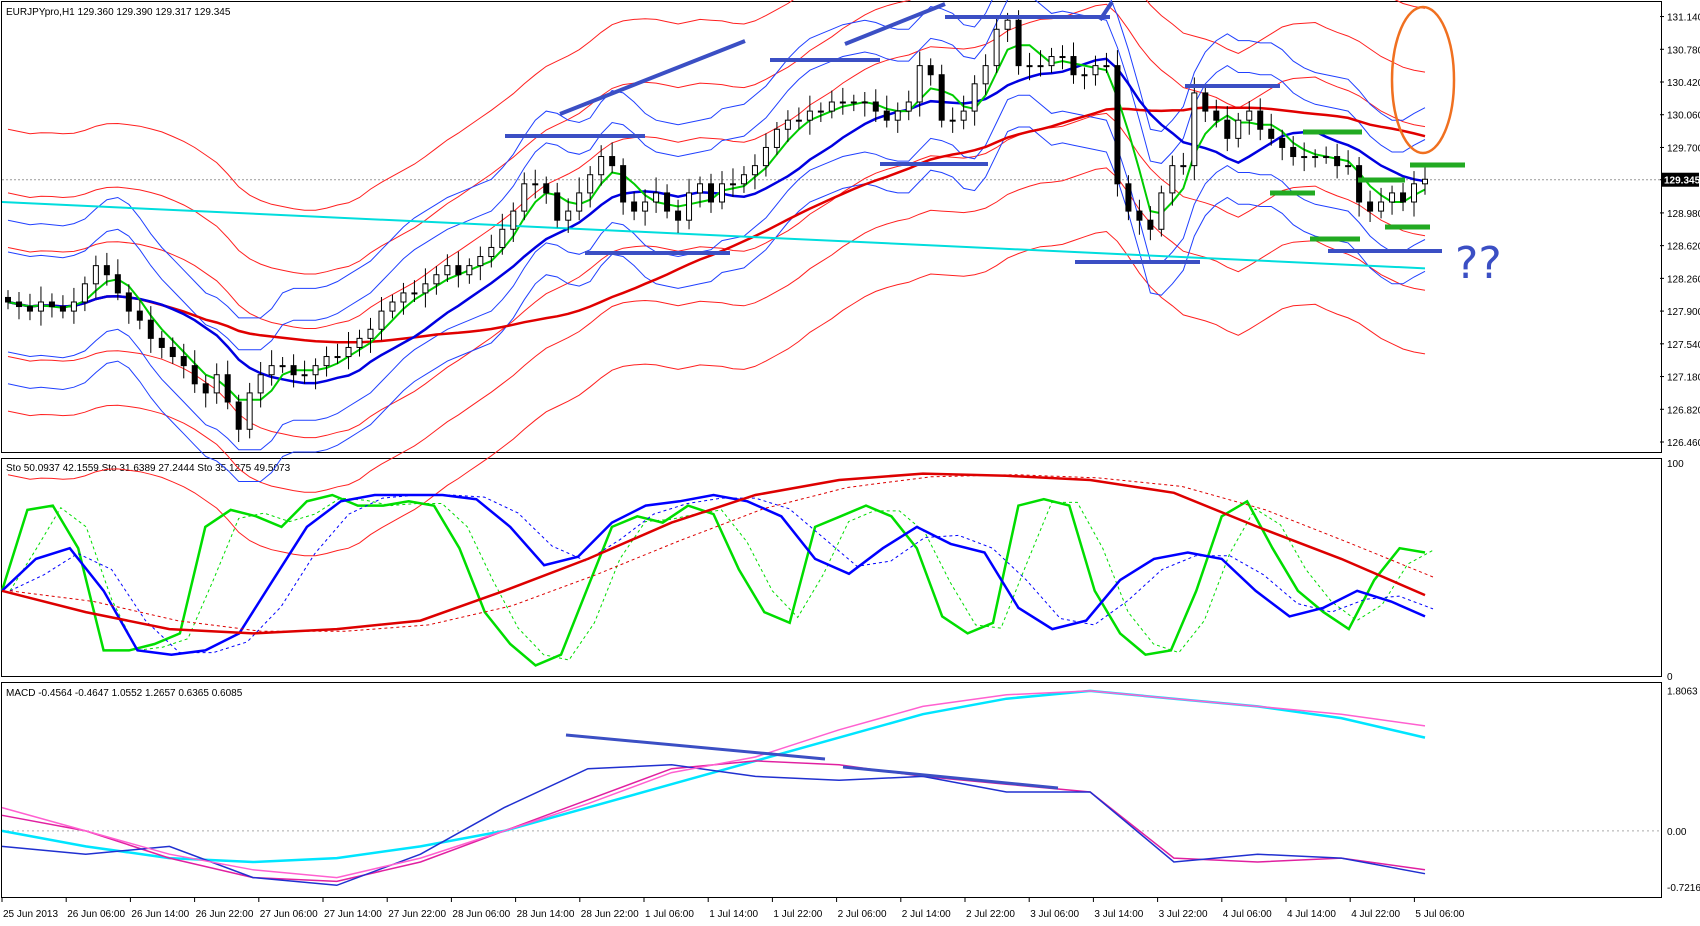  What do you see at coordinates (1683, 50) in the screenshot?
I see `price-tick-label: 130.780` at bounding box center [1683, 50].